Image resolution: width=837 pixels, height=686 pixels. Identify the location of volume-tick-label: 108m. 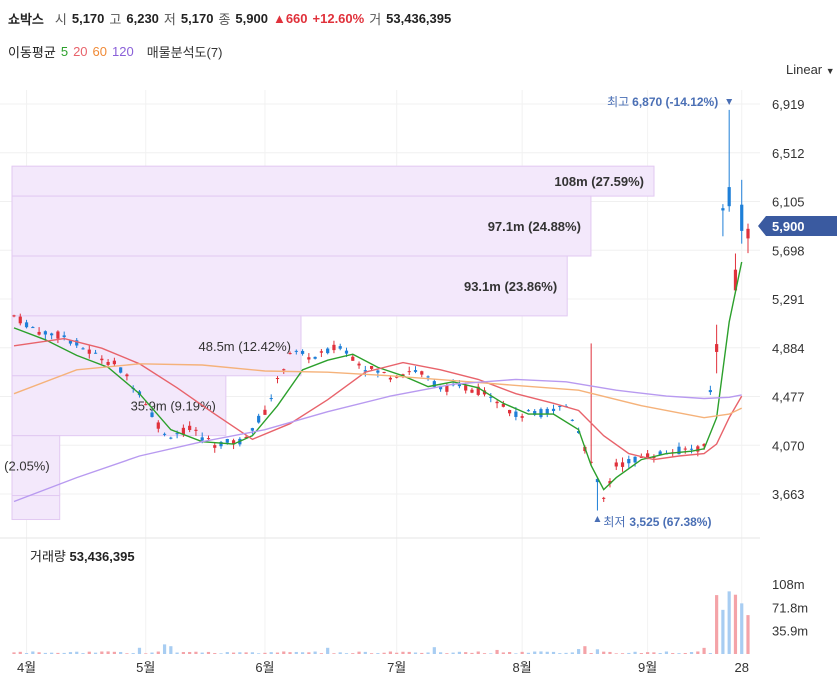
(788, 584).